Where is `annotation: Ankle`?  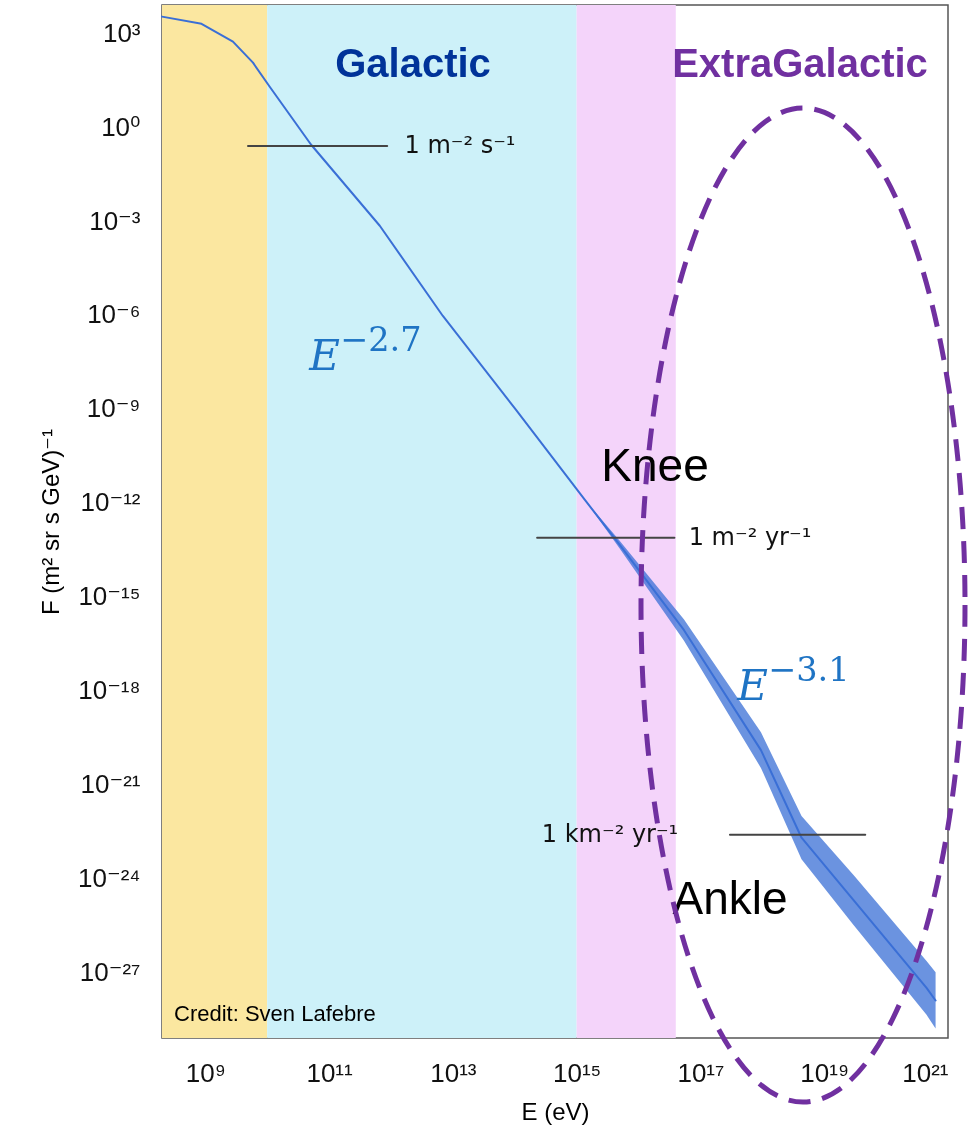
annotation: Ankle is located at coordinates (730, 898).